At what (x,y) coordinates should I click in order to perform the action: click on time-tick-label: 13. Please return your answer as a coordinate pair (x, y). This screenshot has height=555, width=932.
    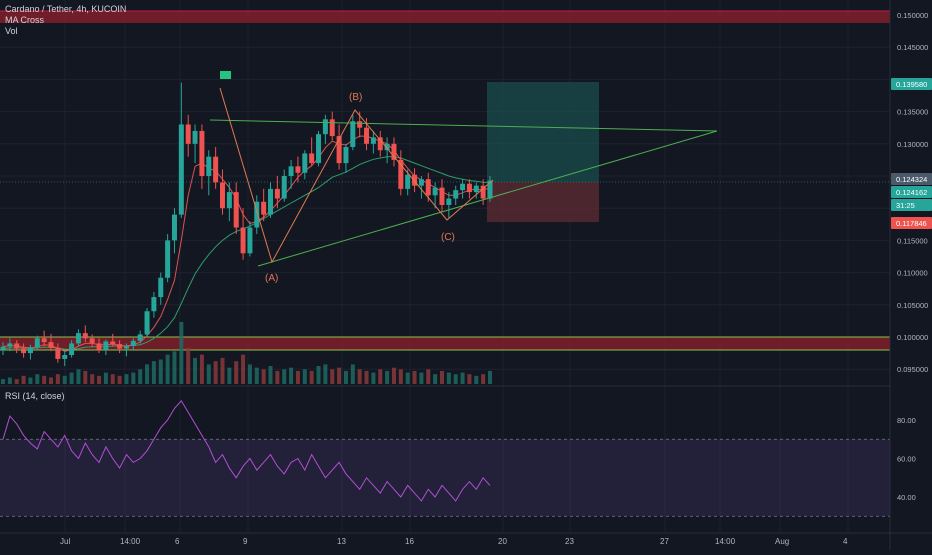
    Looking at the image, I should click on (341, 541).